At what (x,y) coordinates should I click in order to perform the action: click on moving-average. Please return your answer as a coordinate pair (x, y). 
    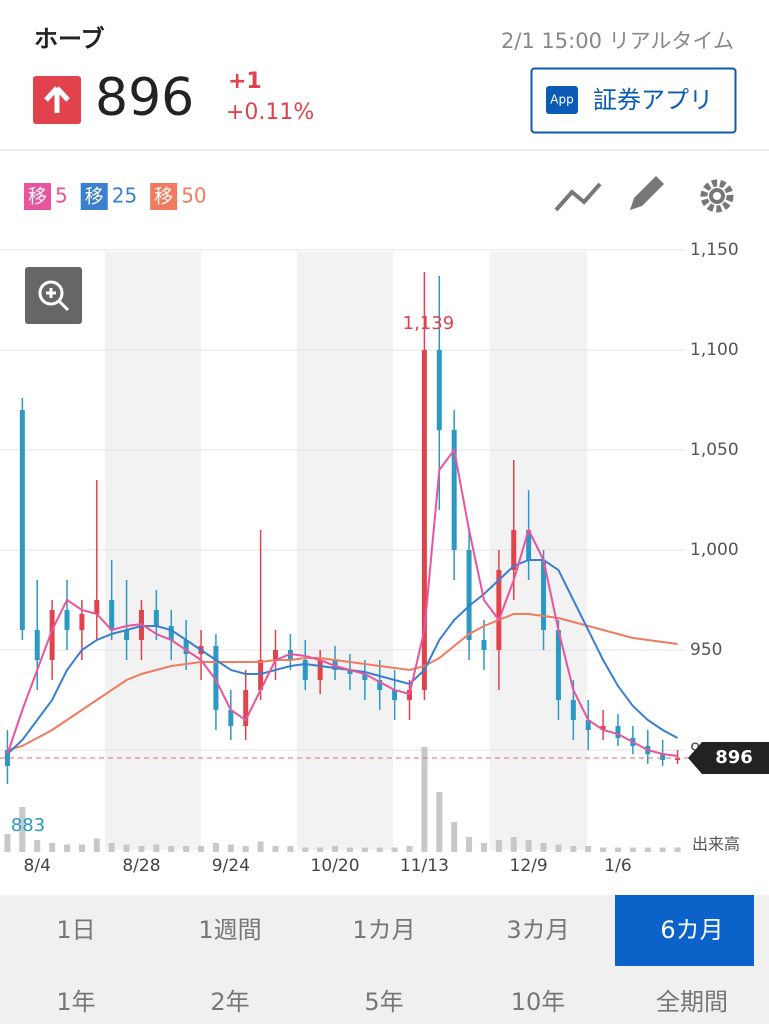
    Looking at the image, I should click on (342, 682).